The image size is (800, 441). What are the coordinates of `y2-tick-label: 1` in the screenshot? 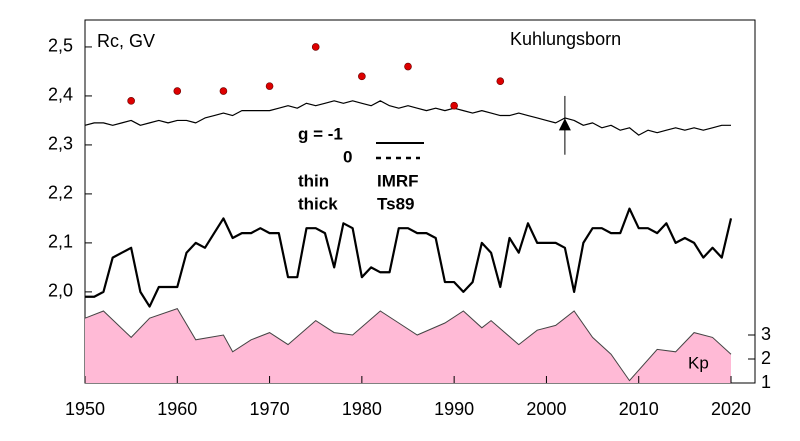 It's located at (766, 382).